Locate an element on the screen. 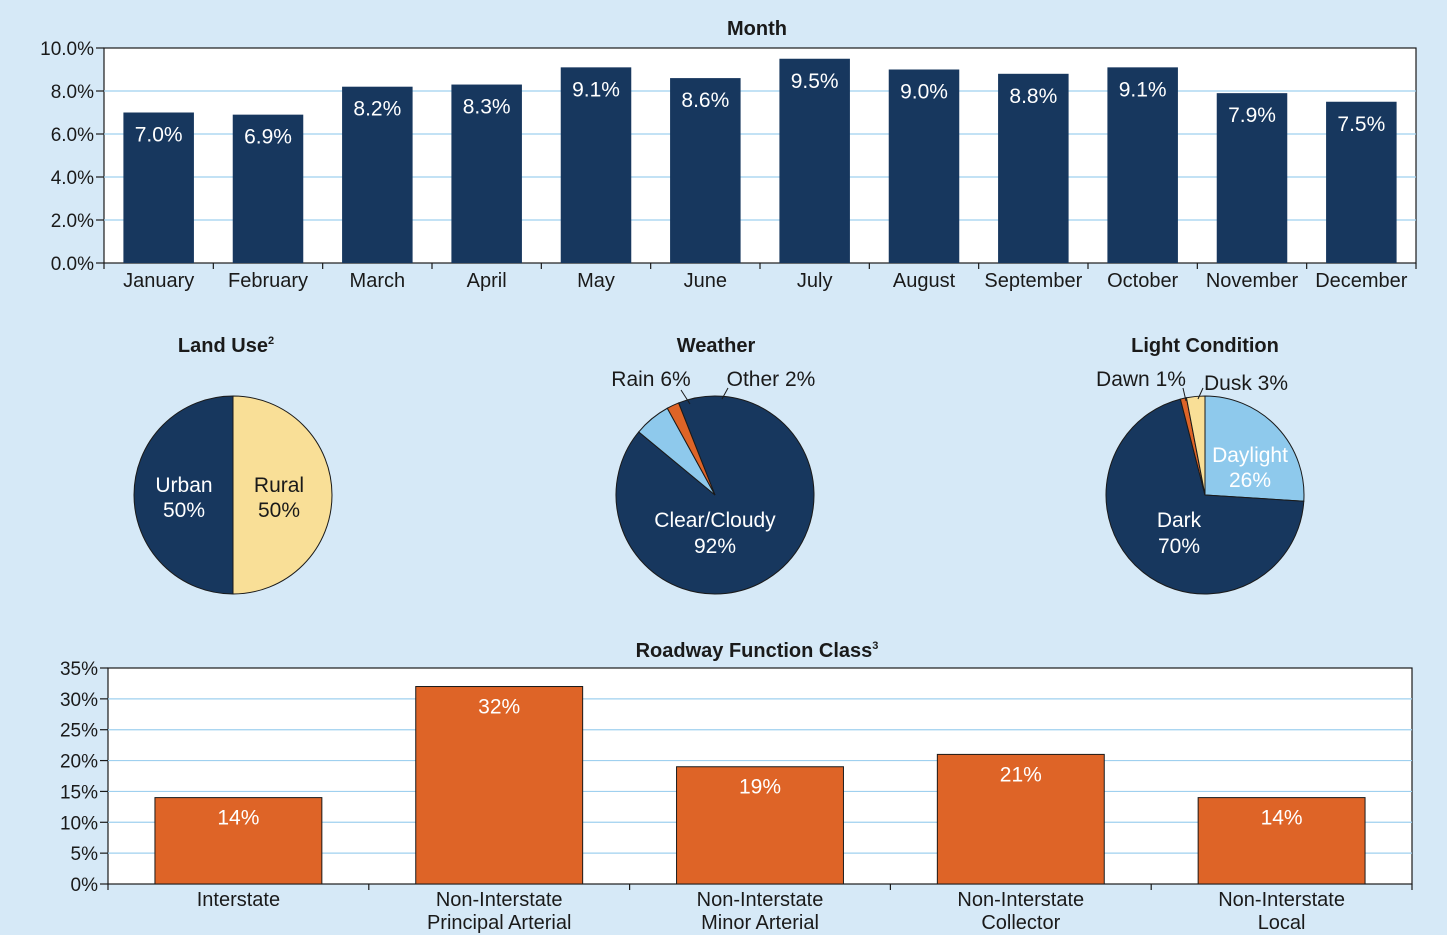 The image size is (1447, 935). weather-clear-pct: 92% is located at coordinates (715, 546).